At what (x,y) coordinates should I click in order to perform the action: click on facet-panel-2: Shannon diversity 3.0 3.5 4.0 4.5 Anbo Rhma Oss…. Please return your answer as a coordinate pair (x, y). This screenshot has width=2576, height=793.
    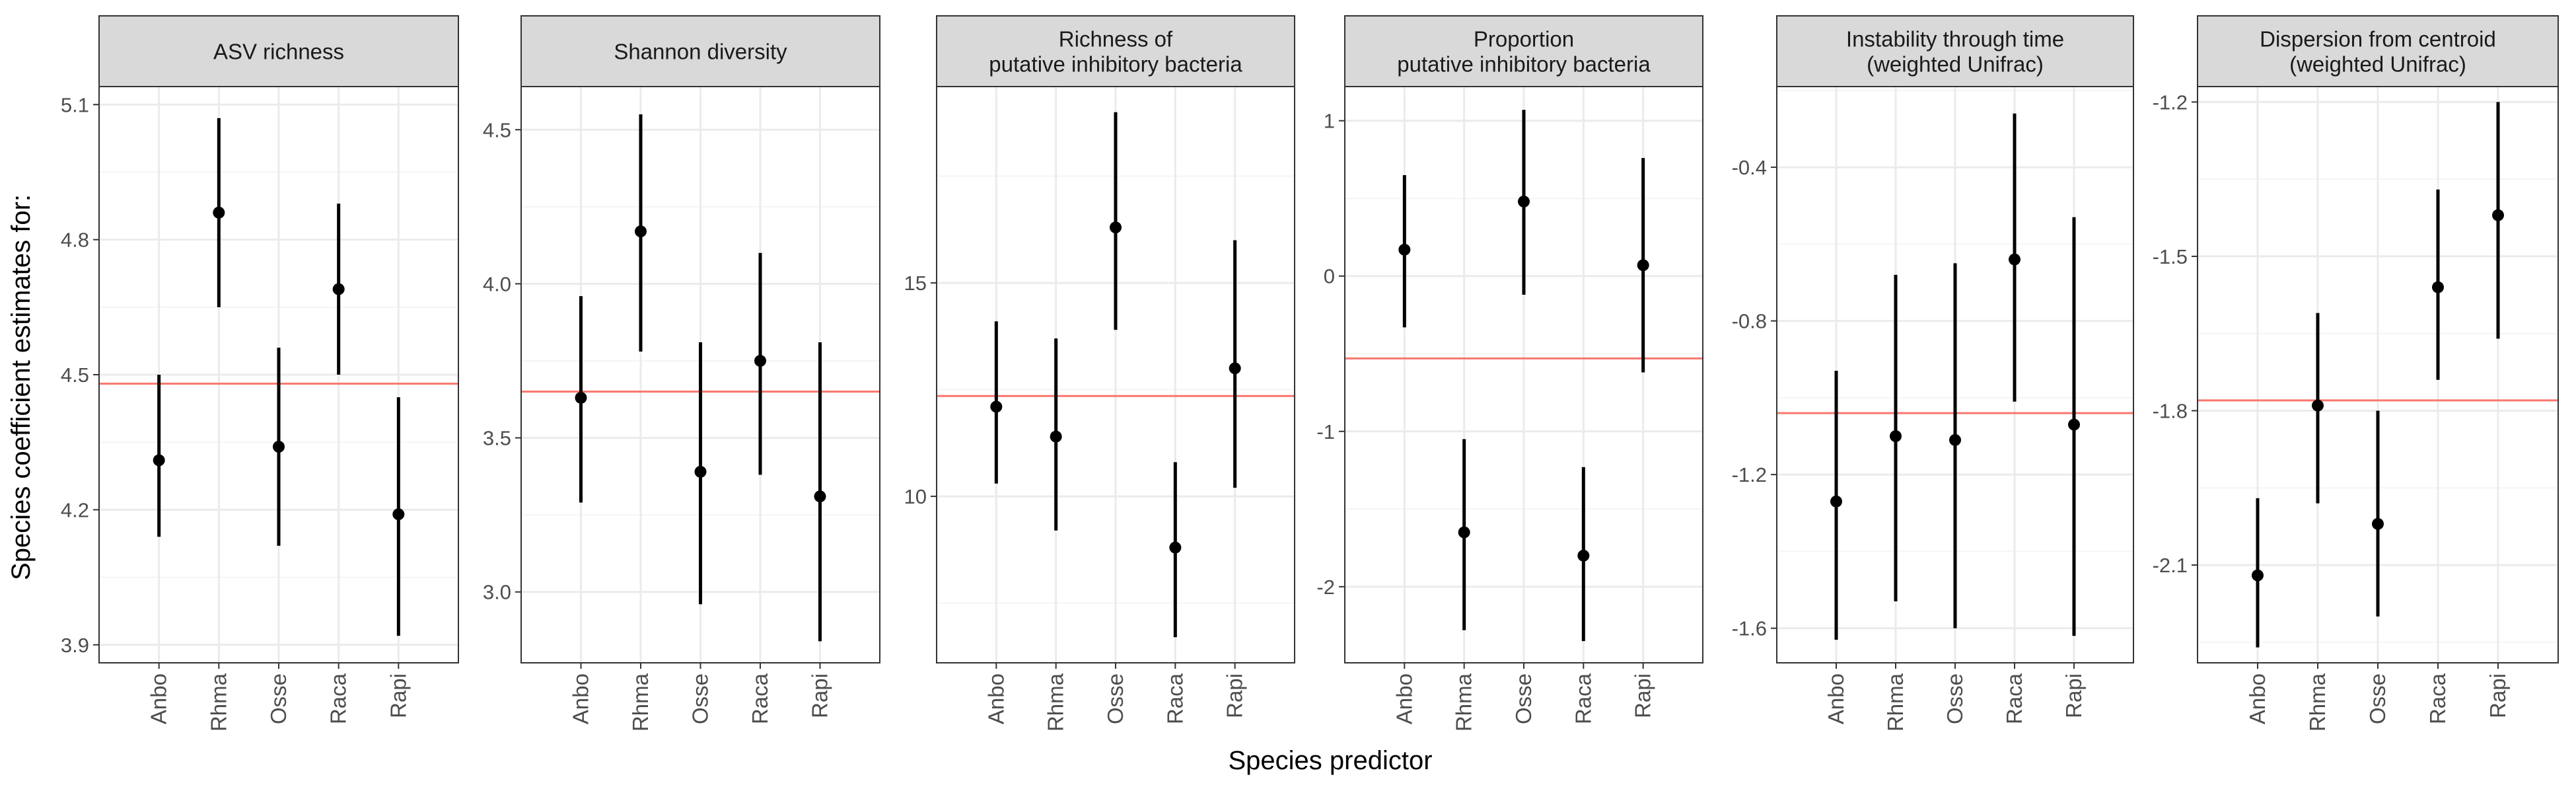
    Looking at the image, I should click on (681, 374).